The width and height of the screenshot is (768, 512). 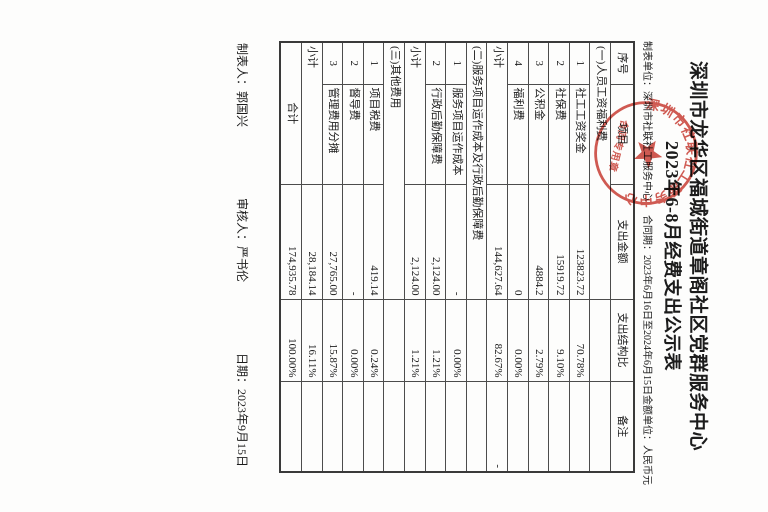 I want to click on section-row: (二)服务项目运作成本及行政后勤保障费, so click(x=476, y=257).